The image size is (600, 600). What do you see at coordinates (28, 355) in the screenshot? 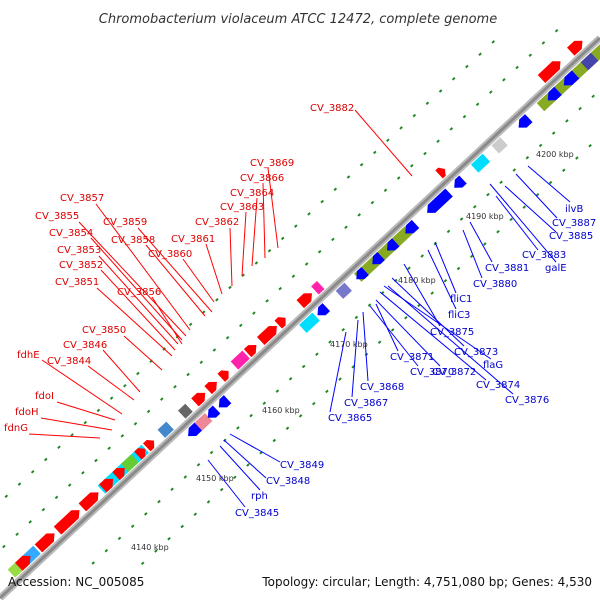
I see `gene-label: fdhE` at bounding box center [28, 355].